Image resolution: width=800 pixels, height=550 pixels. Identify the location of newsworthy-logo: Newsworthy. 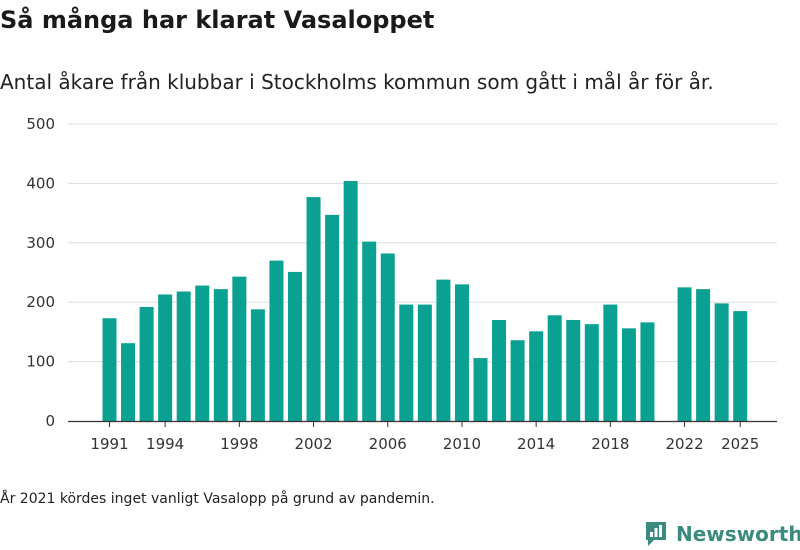
(722, 534).